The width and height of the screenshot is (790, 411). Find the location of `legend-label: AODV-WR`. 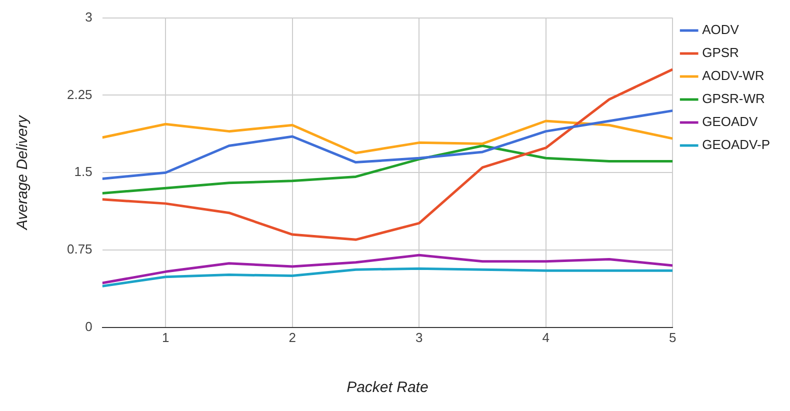

legend-label: AODV-WR is located at coordinates (733, 76).